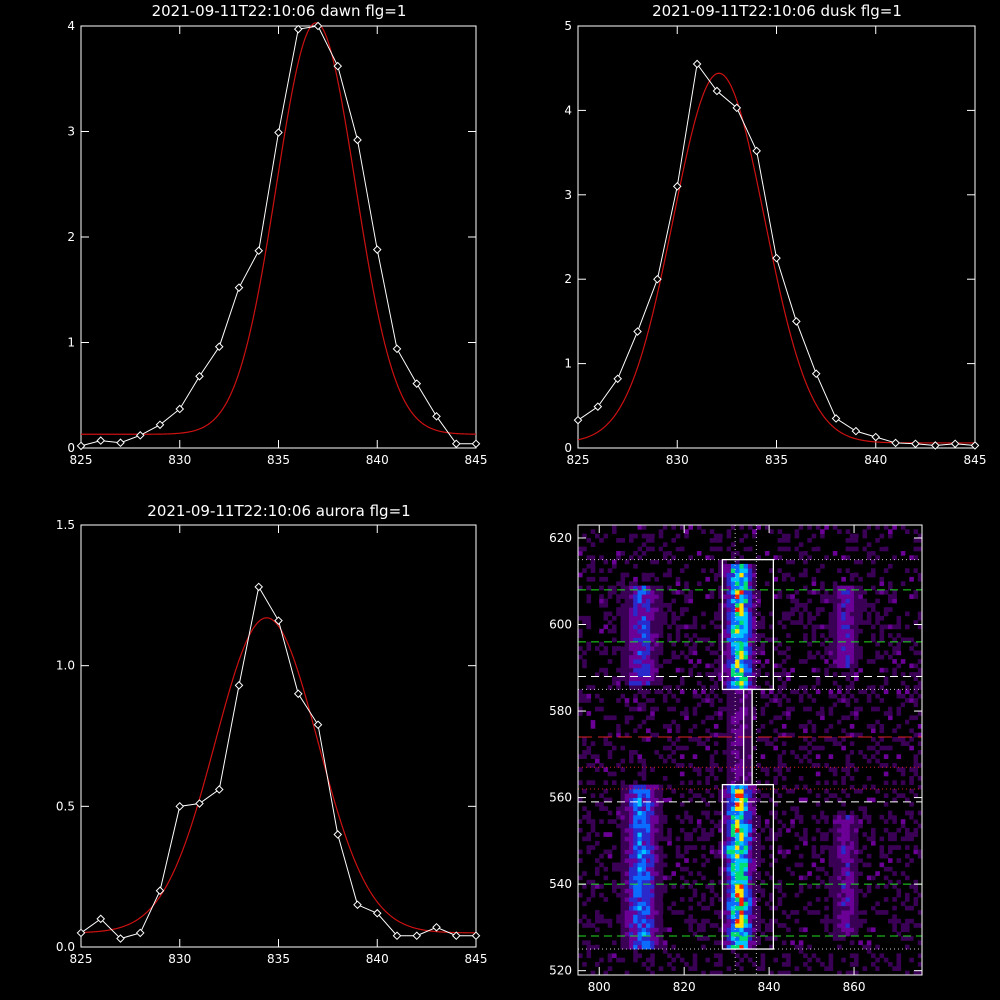  What do you see at coordinates (318, 725) in the screenshot?
I see `aurora-data-point` at bounding box center [318, 725].